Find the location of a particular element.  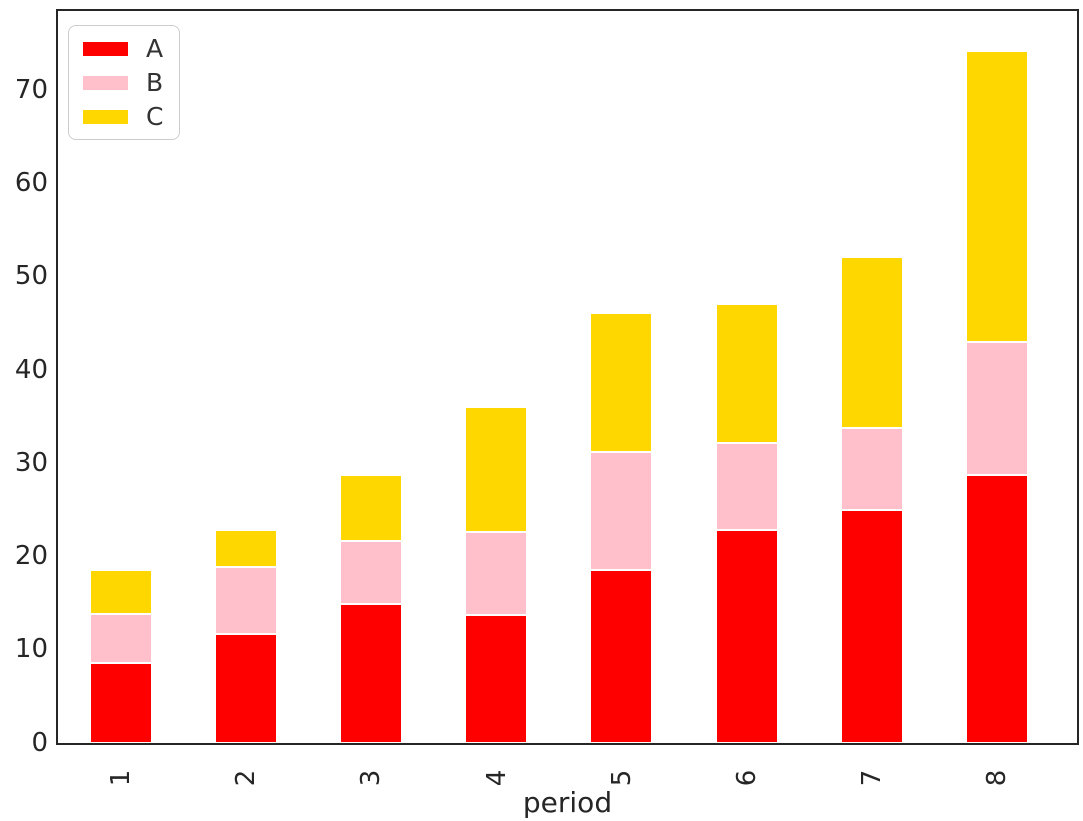

y-tick-70: 70 is located at coordinates (31, 89).